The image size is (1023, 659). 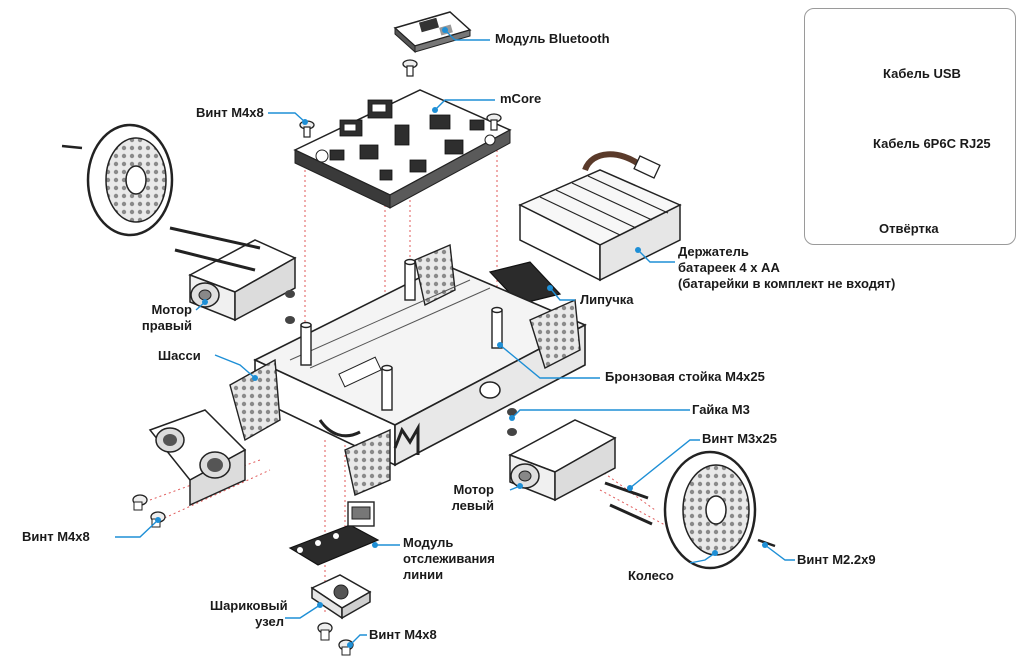 I want to click on label-mcore: mCore, so click(x=521, y=98).